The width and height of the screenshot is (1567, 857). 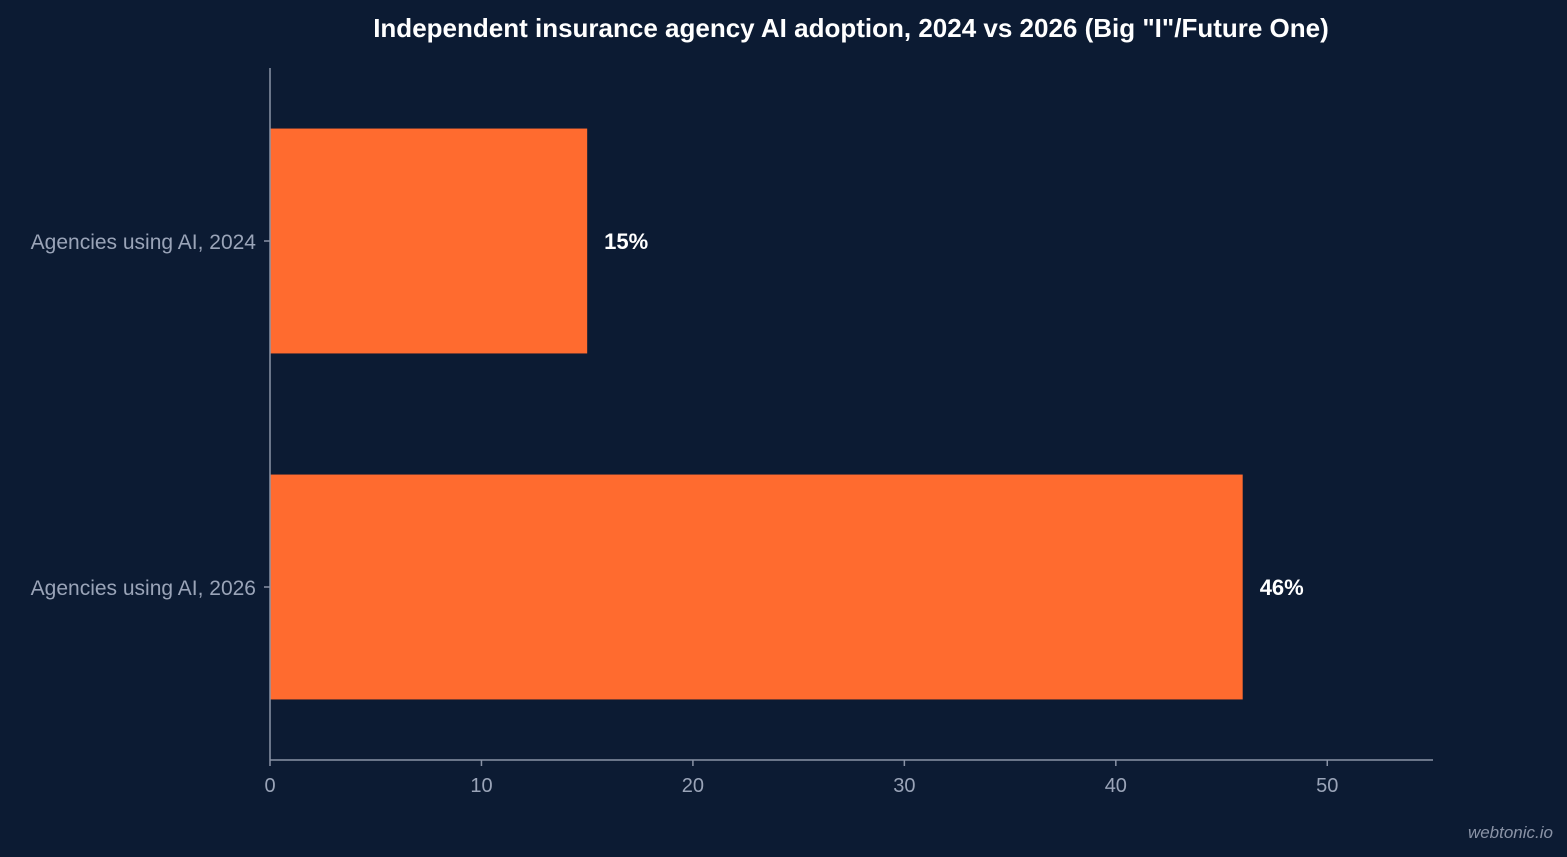 I want to click on bar-value-label-2: 46%, so click(x=1282, y=587).